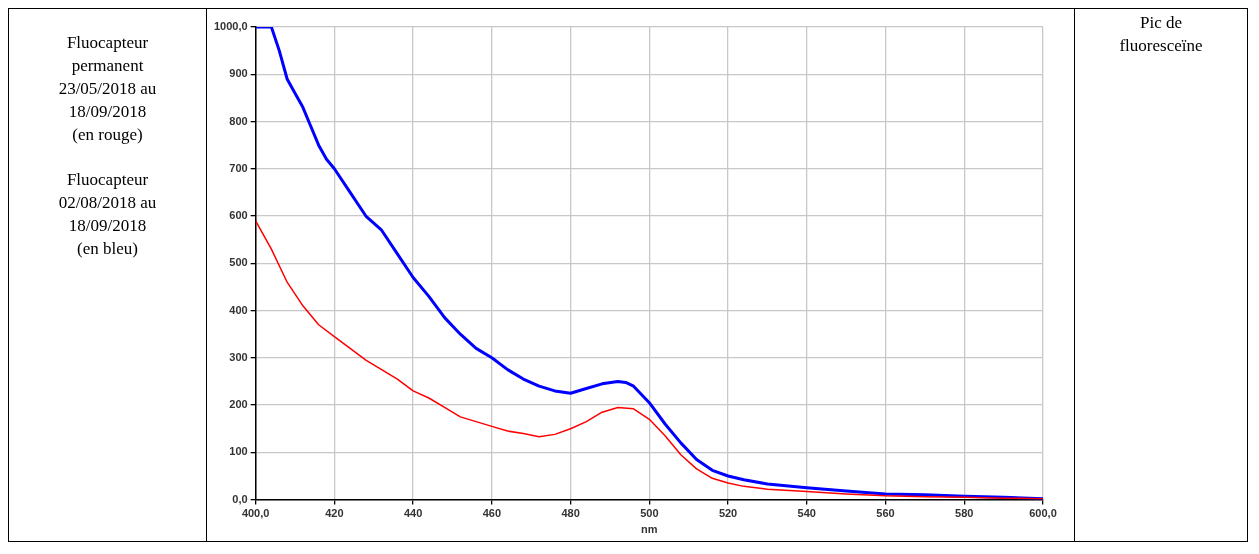 This screenshot has width=1259, height=554. What do you see at coordinates (570, 513) in the screenshot?
I see `x-tick-label: 480` at bounding box center [570, 513].